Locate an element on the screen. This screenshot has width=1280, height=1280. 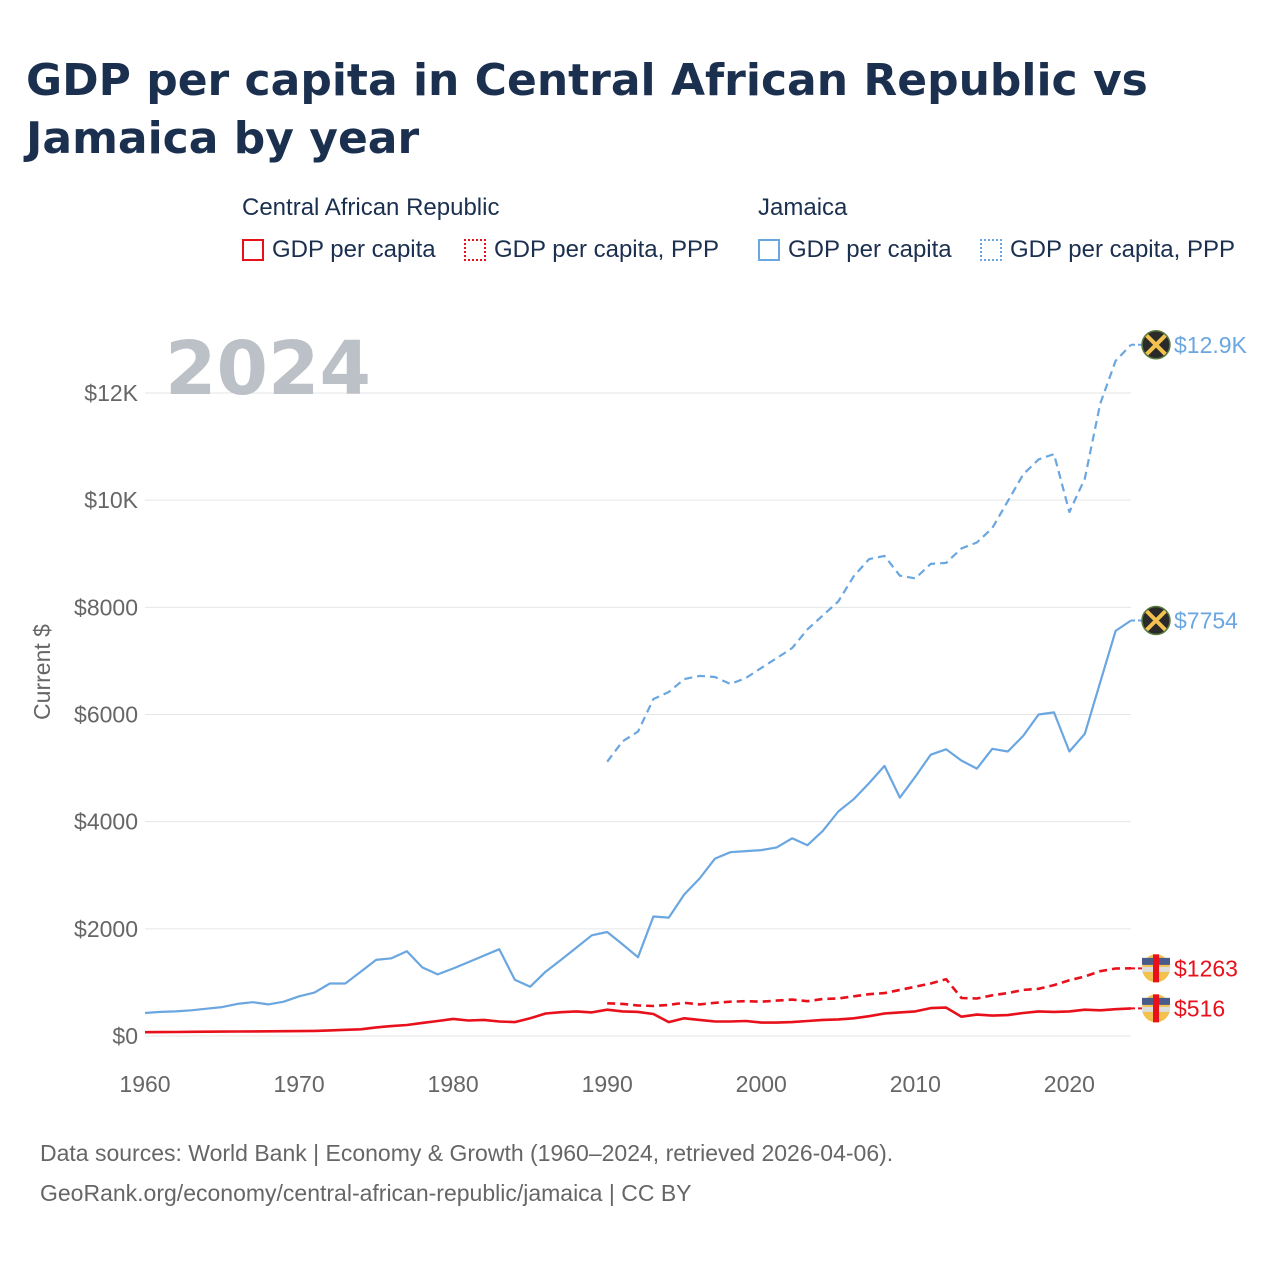
y-axis-label: Current $ is located at coordinates (42, 672).